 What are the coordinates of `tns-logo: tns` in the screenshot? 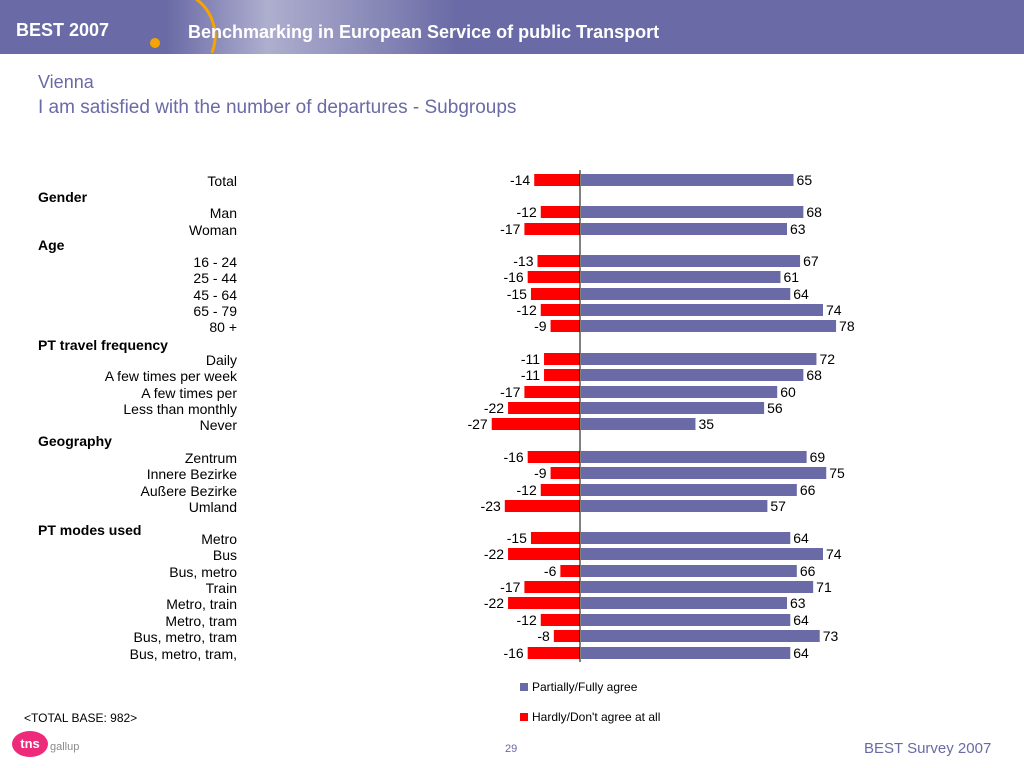 It's located at (30, 744).